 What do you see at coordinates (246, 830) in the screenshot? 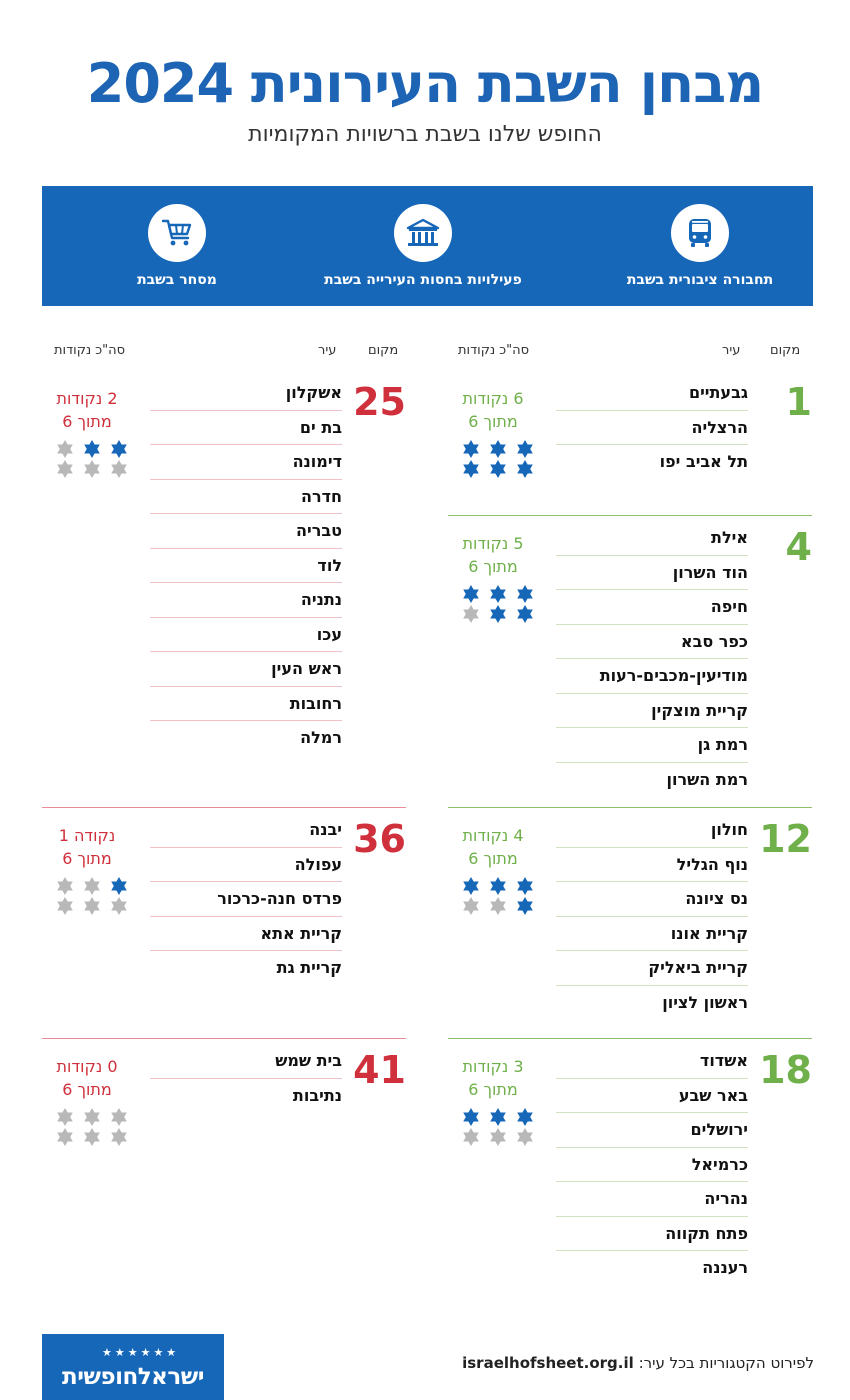
I see `city-name: יבנה` at bounding box center [246, 830].